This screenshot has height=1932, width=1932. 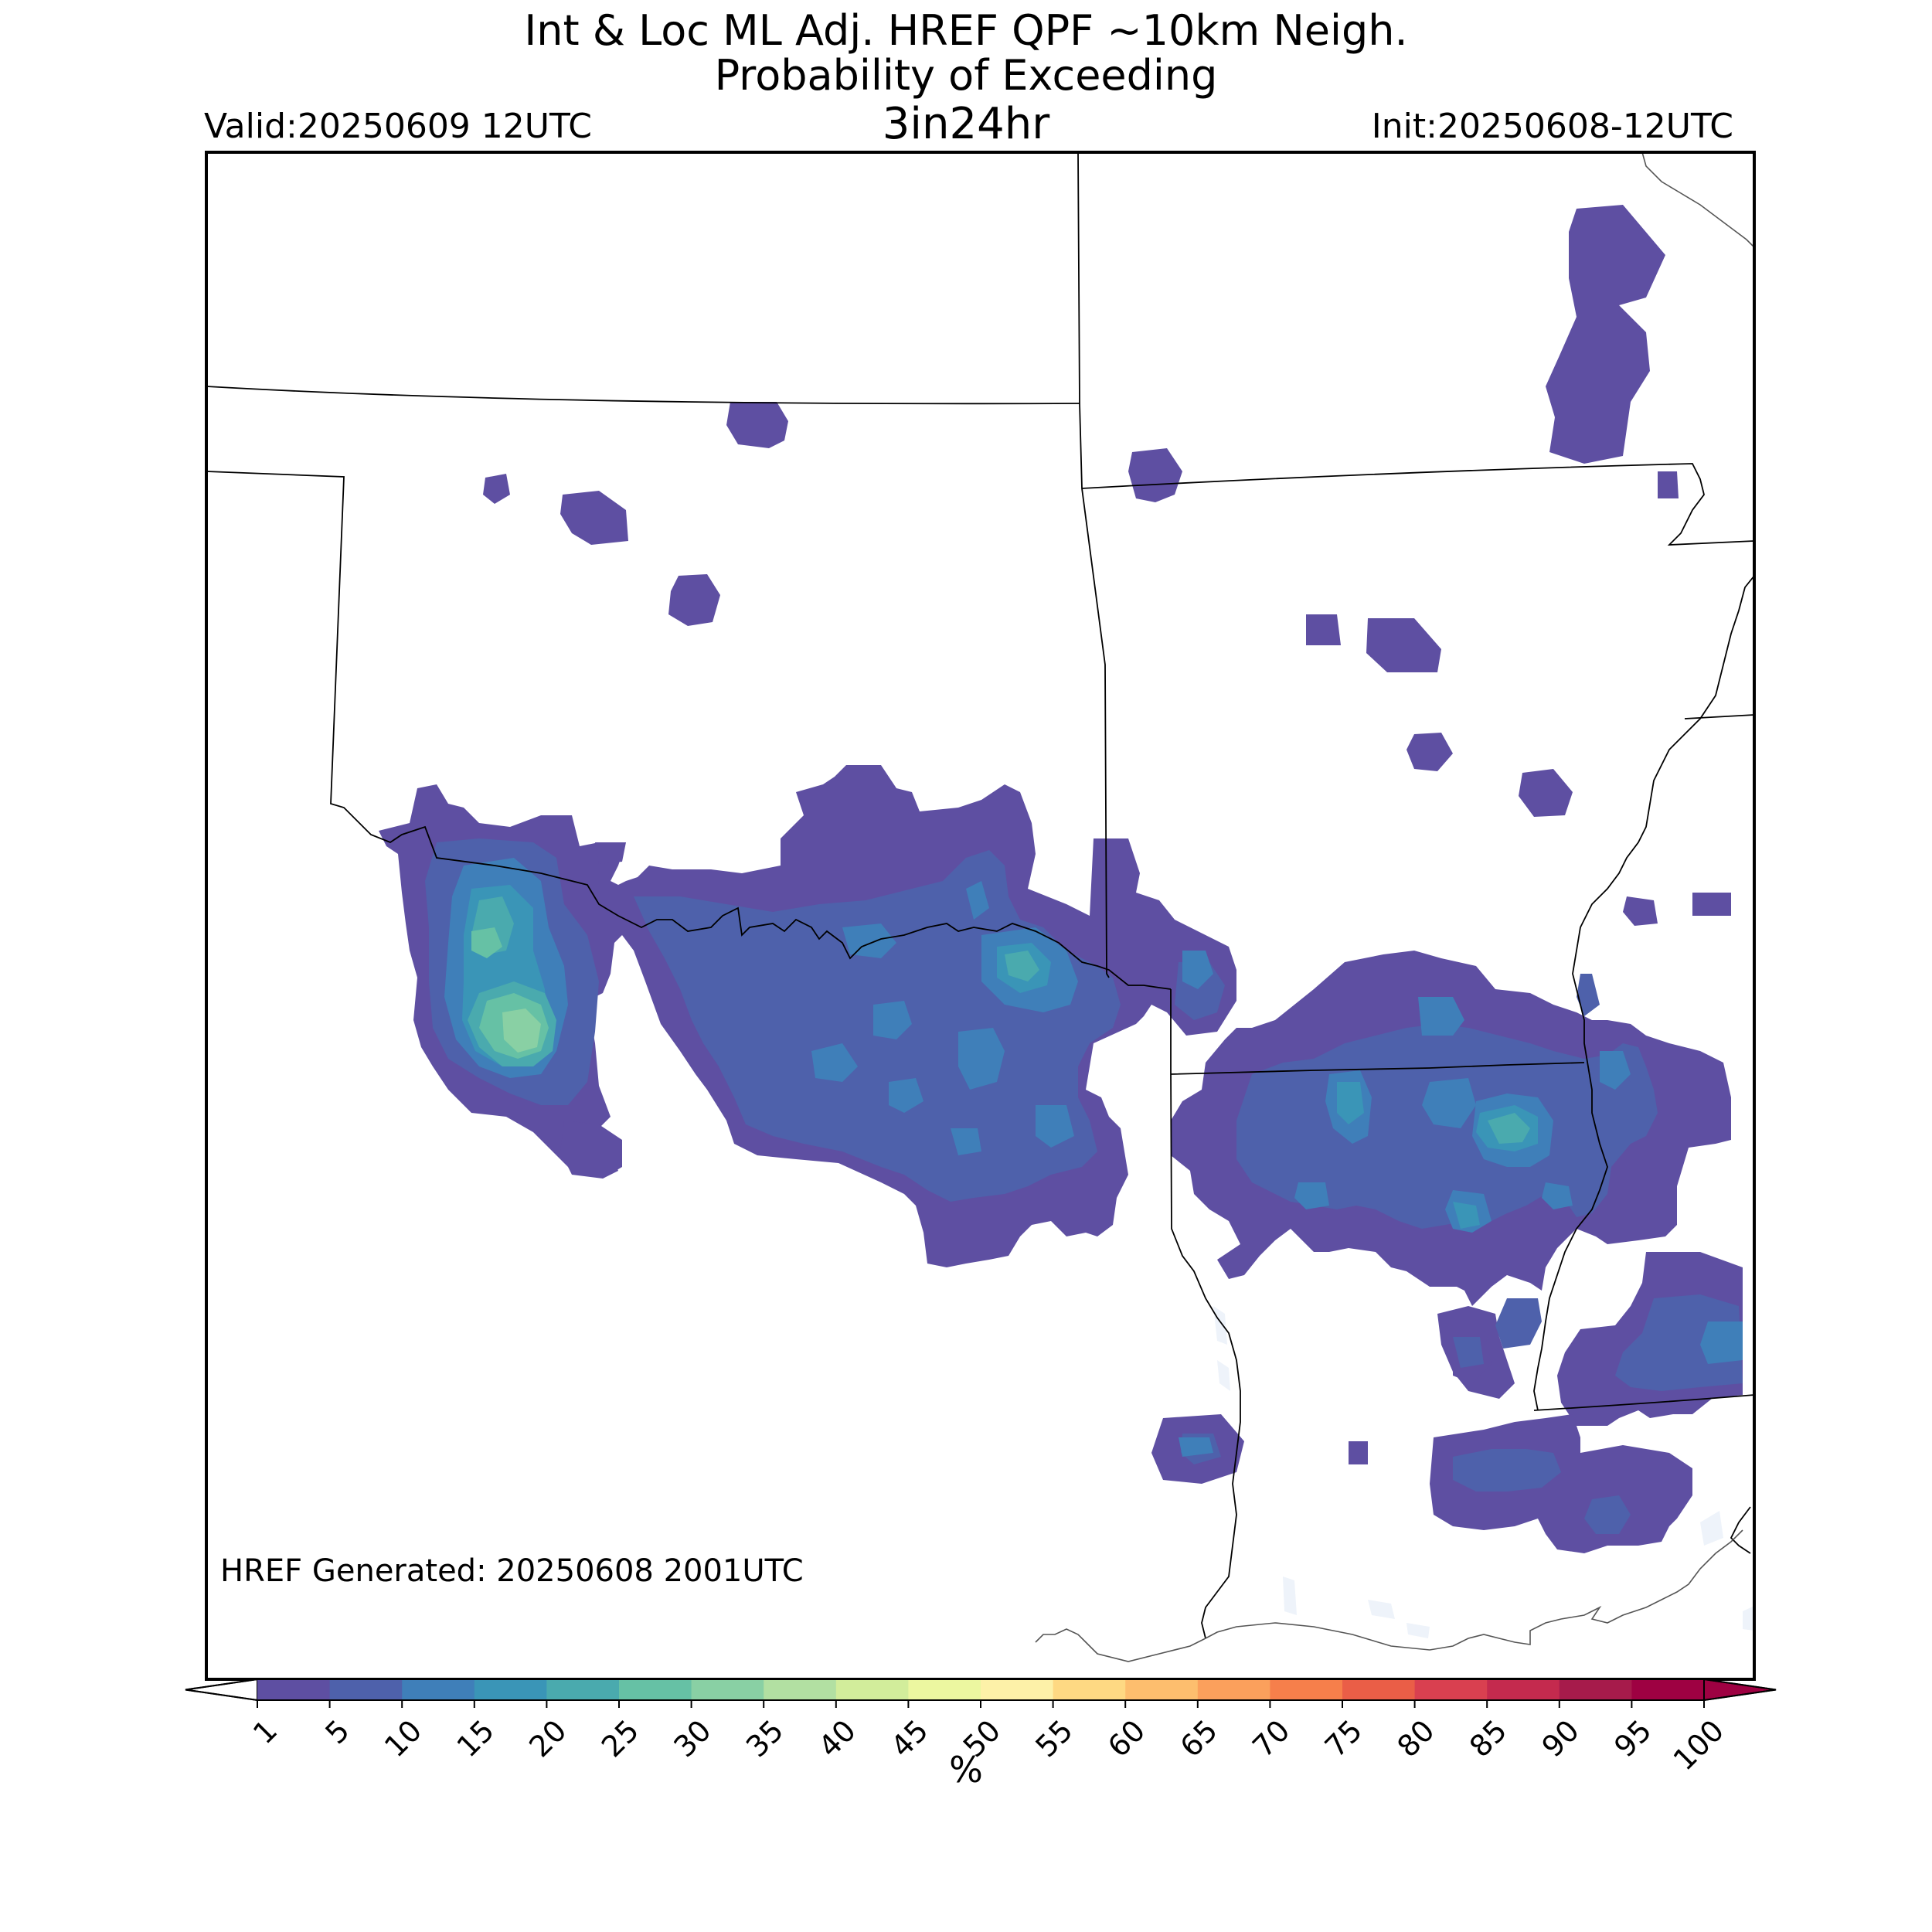 I want to click on colorbar-tick-label: 30, so click(x=692, y=1739).